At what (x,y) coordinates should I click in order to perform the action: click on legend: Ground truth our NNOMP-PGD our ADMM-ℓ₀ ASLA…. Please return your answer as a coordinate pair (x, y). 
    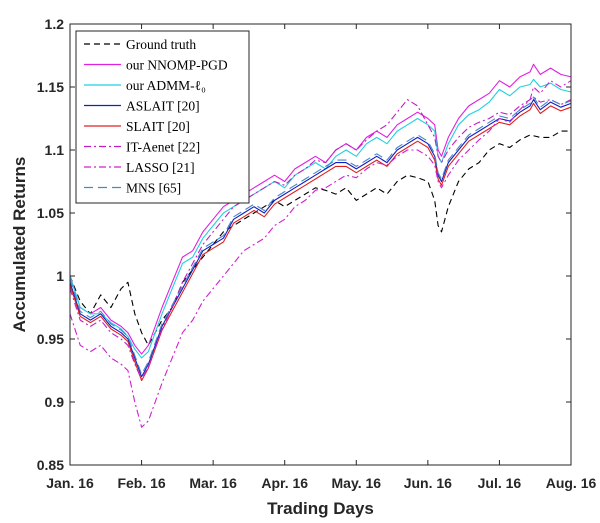
    Looking at the image, I should click on (162, 117).